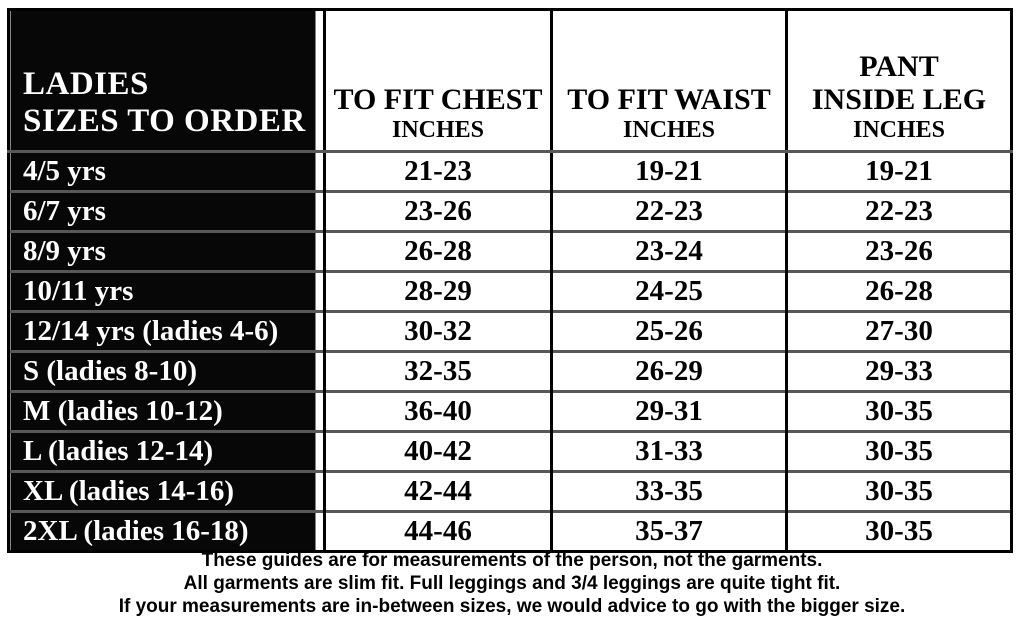 The width and height of the screenshot is (1024, 624). I want to click on size-label: 4/5 yrs, so click(166, 171).